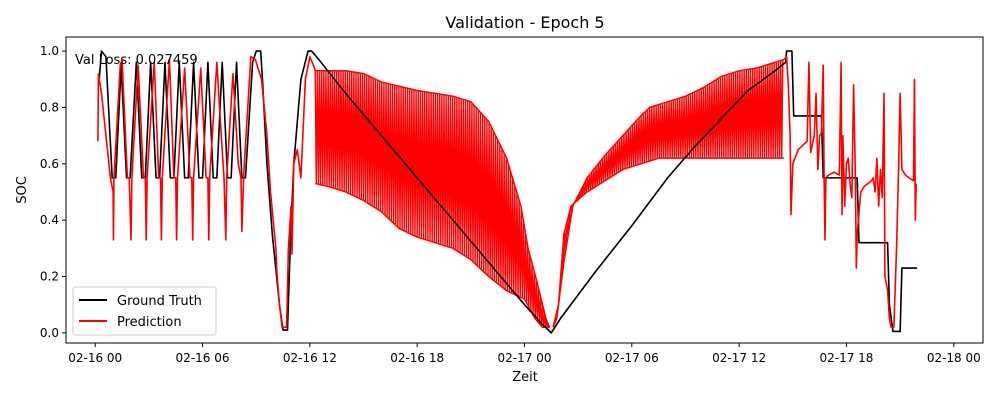 The height and width of the screenshot is (404, 1000). What do you see at coordinates (524, 22) in the screenshot?
I see `chart-title: Validation - Epoch 5` at bounding box center [524, 22].